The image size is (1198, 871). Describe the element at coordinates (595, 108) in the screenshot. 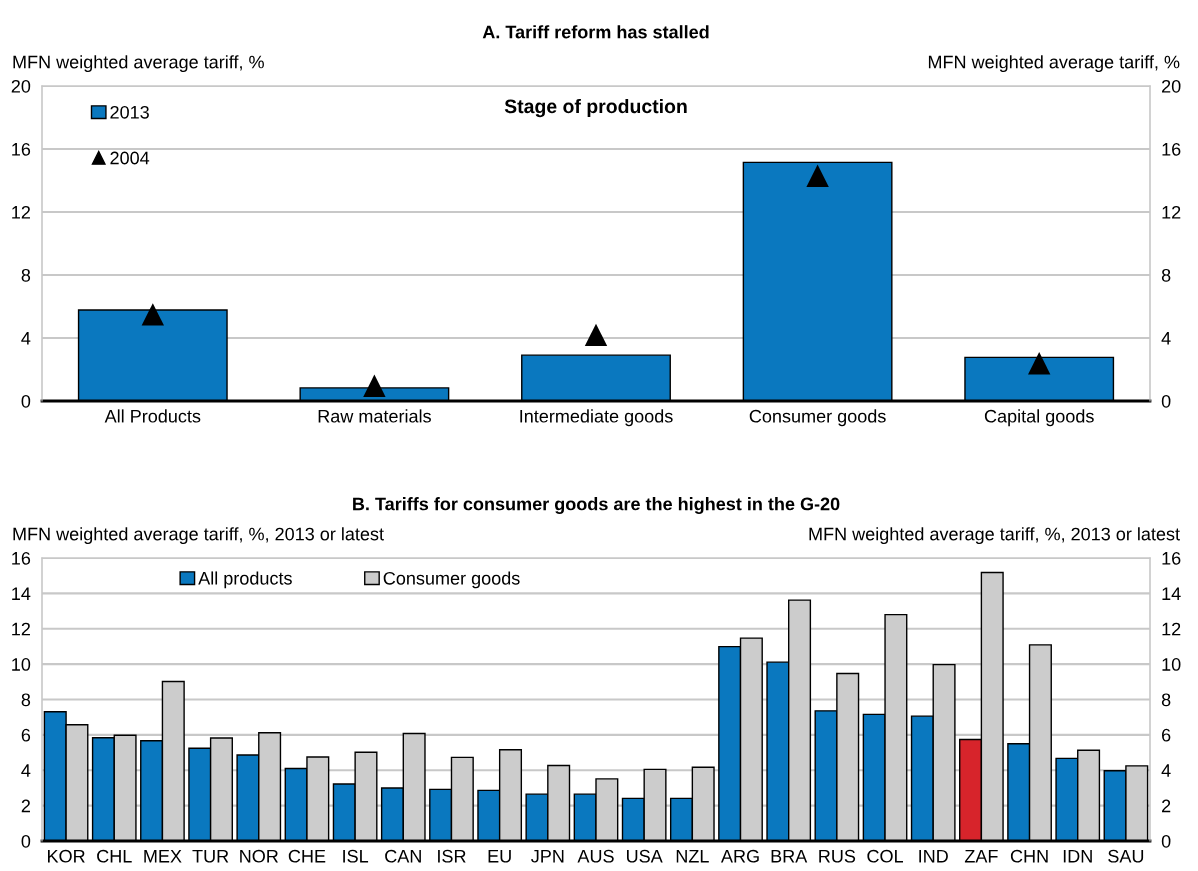

I see `annotation: Stage of production` at that location.